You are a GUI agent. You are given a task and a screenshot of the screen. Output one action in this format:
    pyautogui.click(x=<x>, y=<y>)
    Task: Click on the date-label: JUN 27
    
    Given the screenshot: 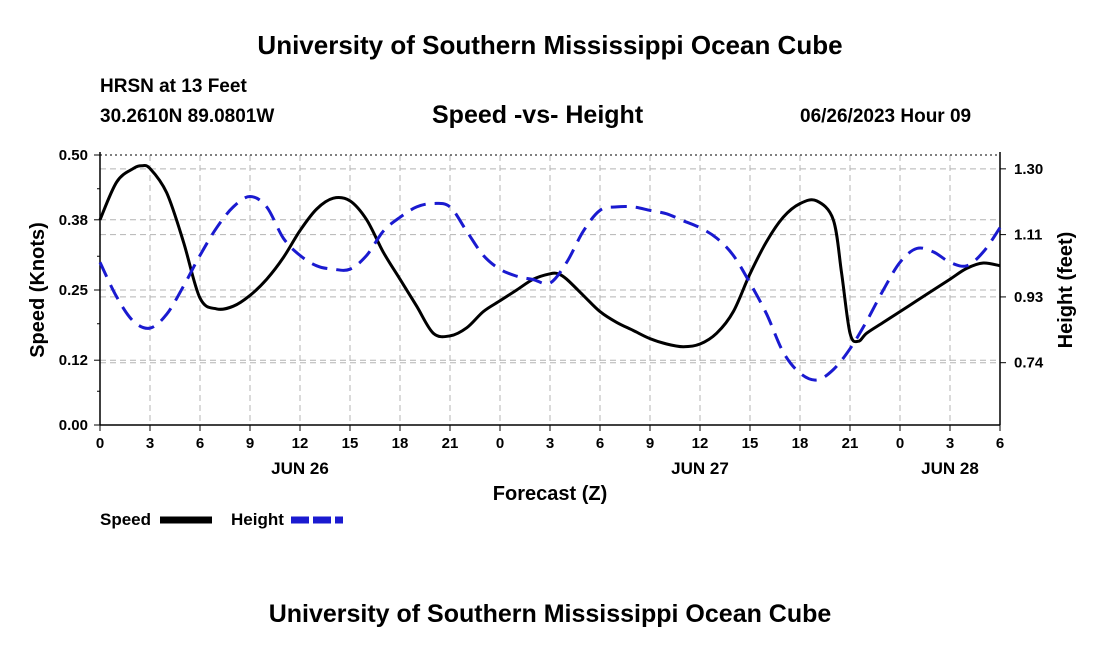 What is the action you would take?
    pyautogui.click(x=700, y=468)
    